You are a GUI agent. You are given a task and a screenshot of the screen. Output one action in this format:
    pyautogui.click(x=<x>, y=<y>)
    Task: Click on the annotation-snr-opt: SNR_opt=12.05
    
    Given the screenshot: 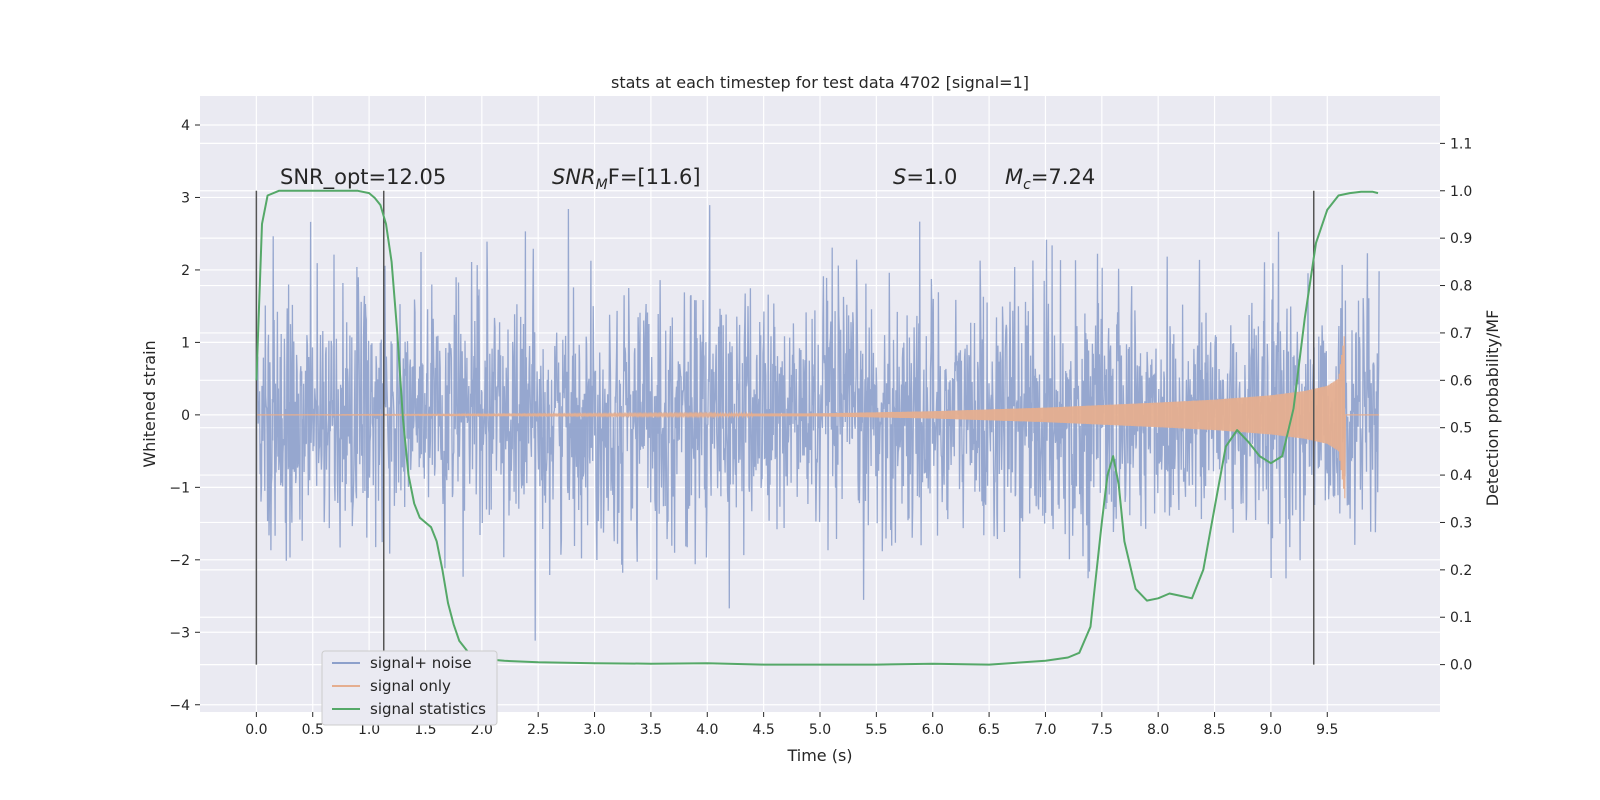 What is the action you would take?
    pyautogui.click(x=363, y=177)
    